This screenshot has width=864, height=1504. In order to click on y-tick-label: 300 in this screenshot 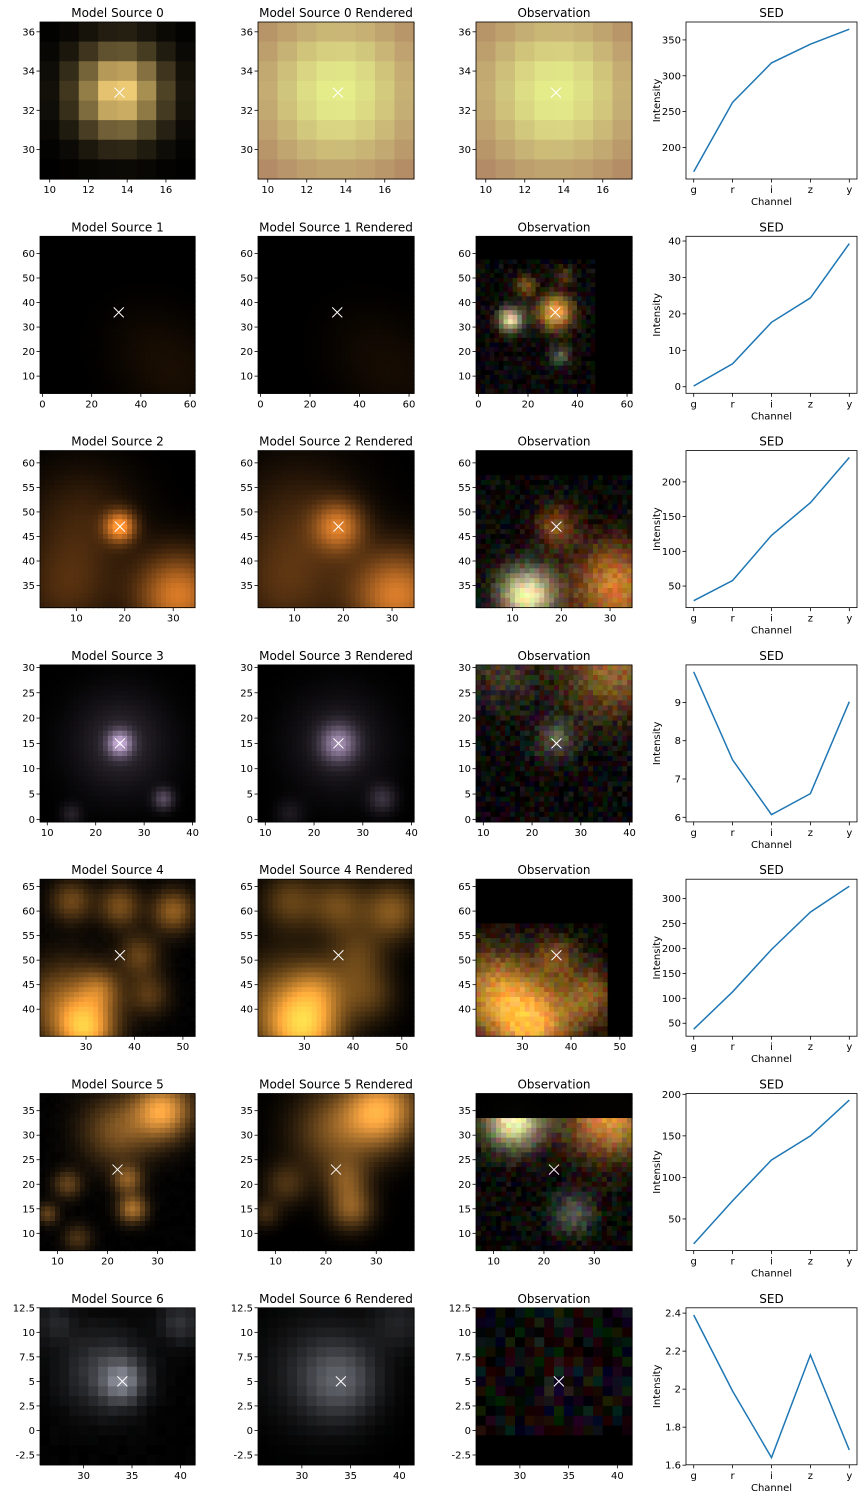, I will do `click(671, 76)`.